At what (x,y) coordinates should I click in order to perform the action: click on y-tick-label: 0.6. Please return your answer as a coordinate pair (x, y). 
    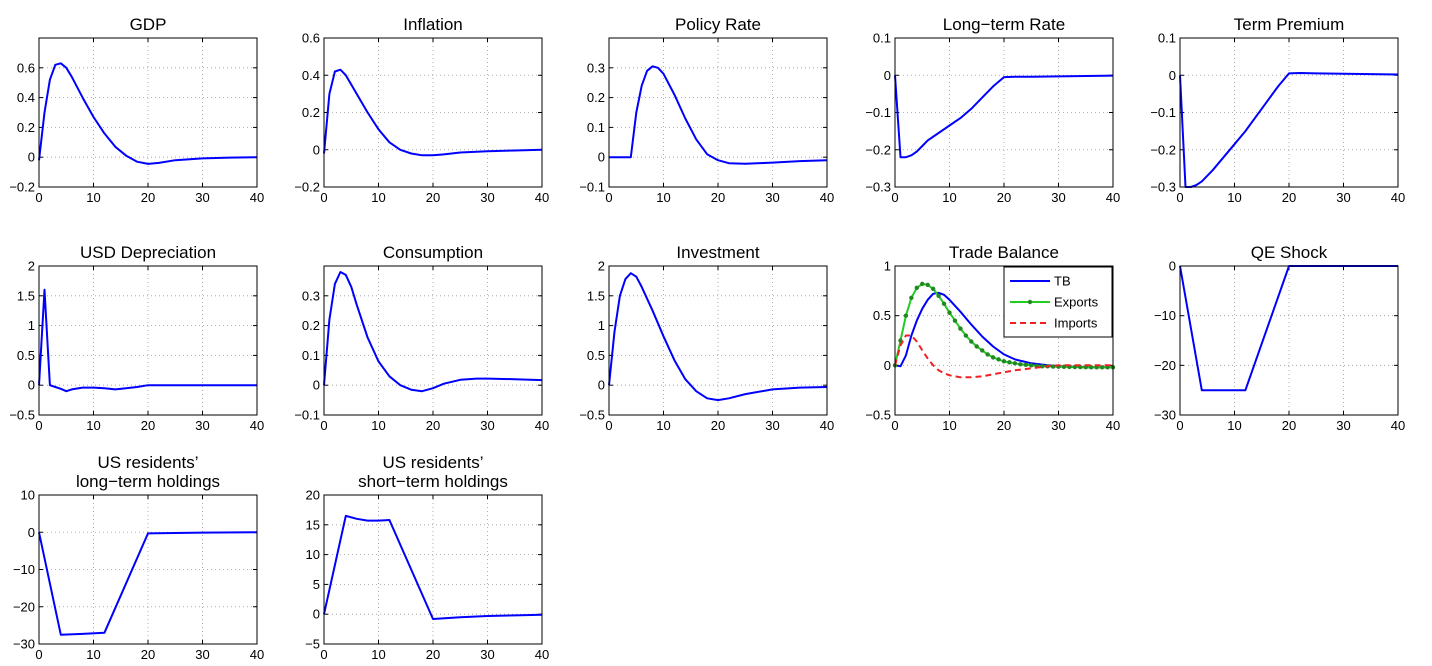
    Looking at the image, I should click on (26, 67).